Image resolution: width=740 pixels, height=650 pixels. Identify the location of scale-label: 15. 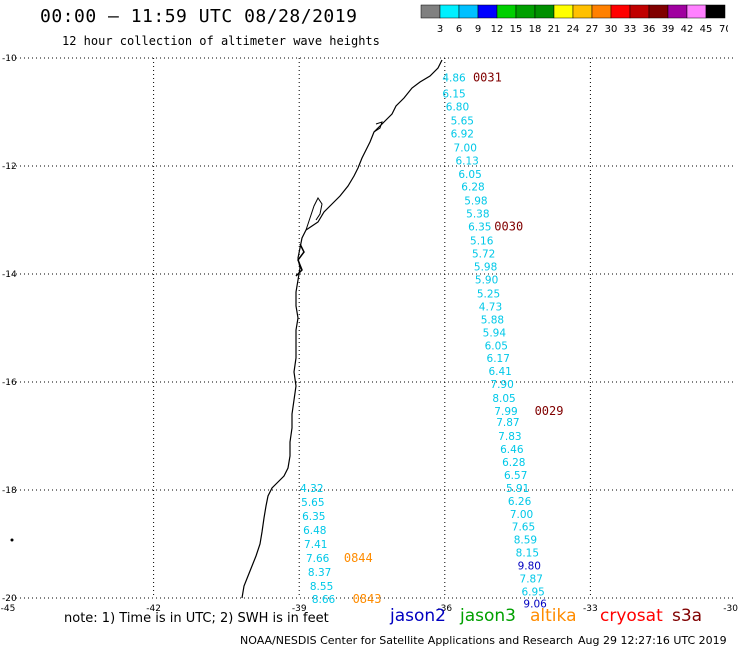
(516, 29).